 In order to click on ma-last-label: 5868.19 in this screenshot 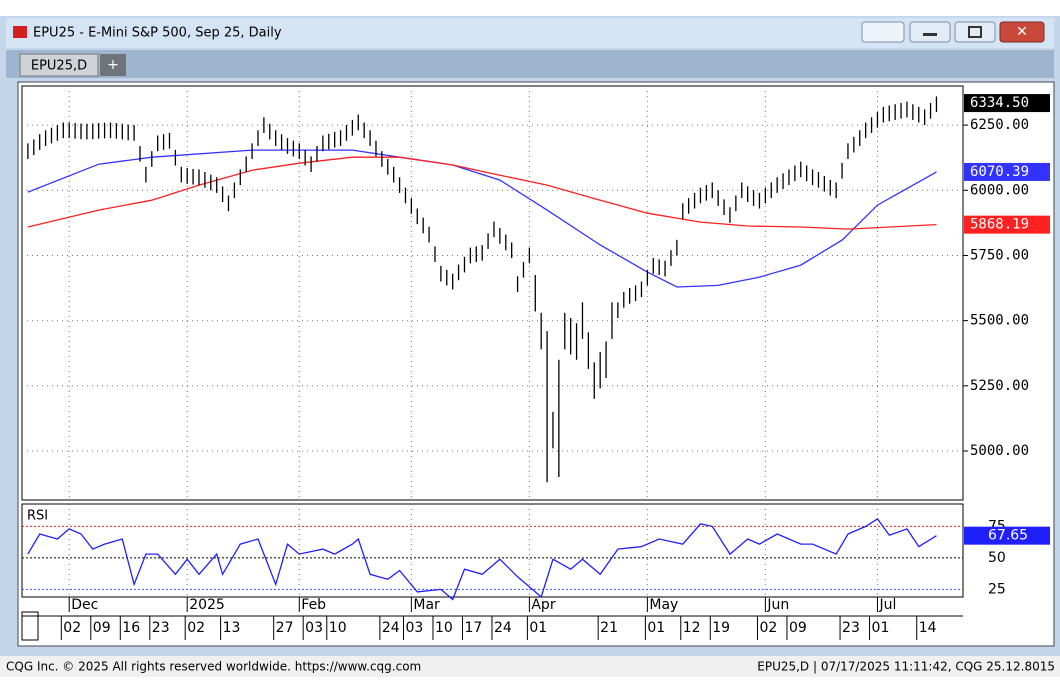, I will do `click(999, 225)`.